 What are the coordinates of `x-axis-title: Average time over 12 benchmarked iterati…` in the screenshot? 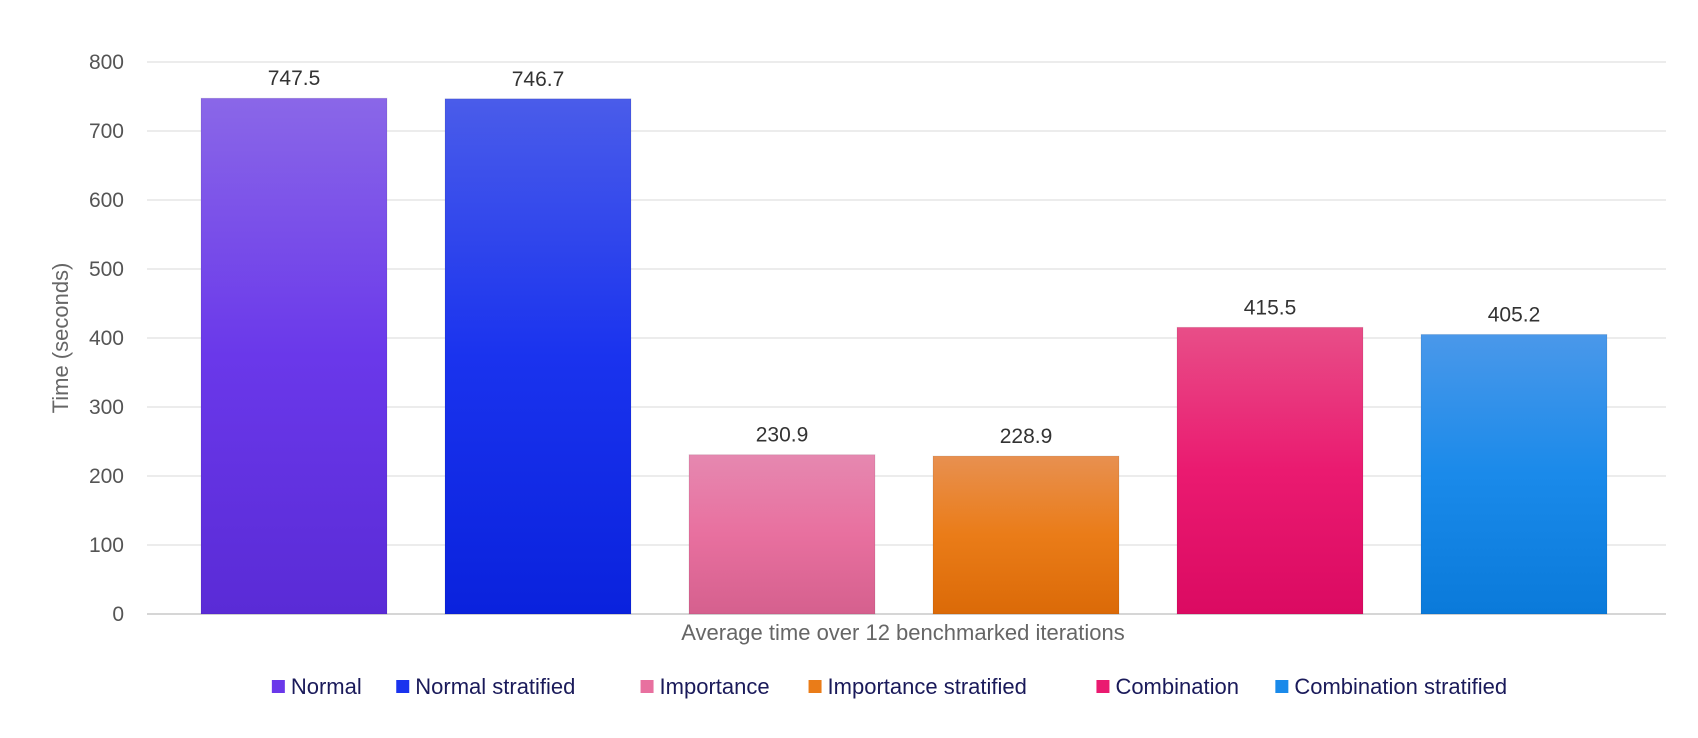 It's located at (903, 632).